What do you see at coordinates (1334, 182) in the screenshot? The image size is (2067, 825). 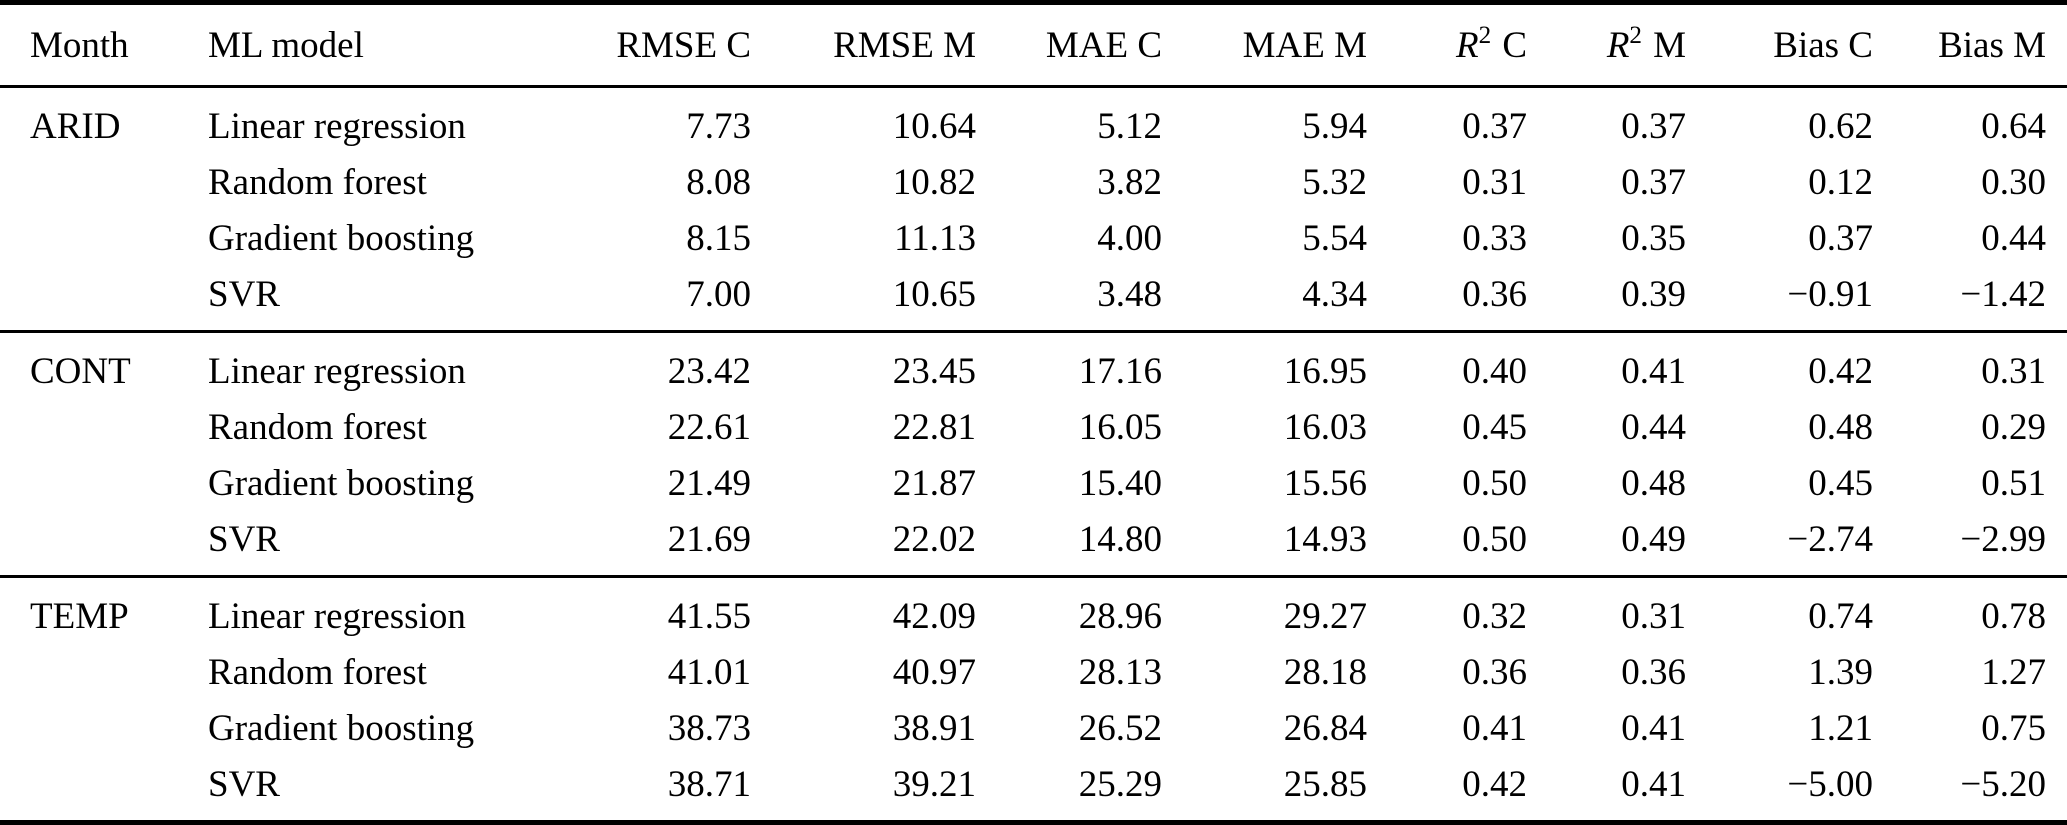 I see `value-cell: 5.32` at bounding box center [1334, 182].